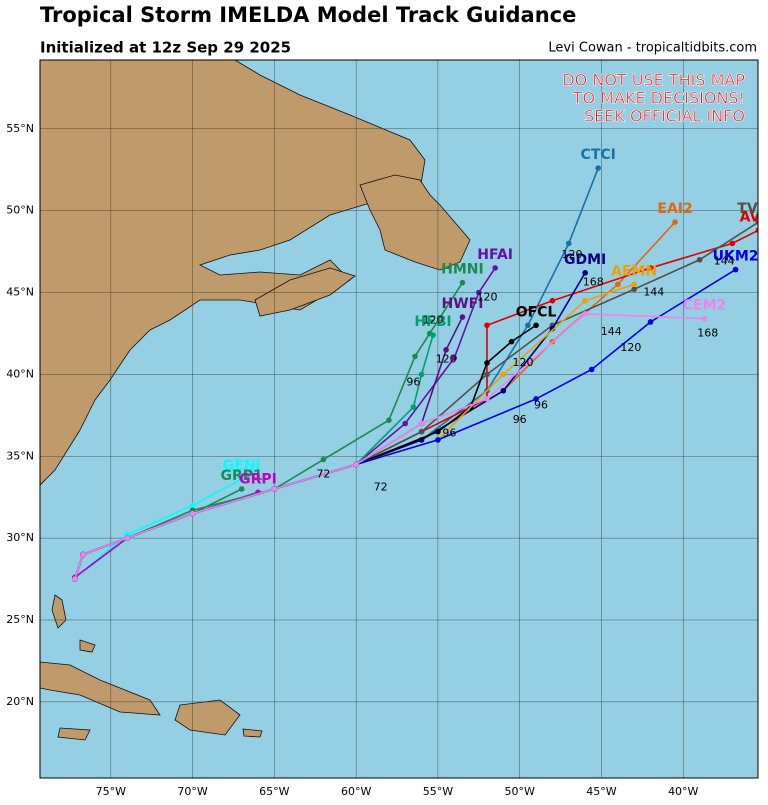 Image resolution: width=768 pixels, height=805 pixels. What do you see at coordinates (20, 373) in the screenshot?
I see `lat-tick-label: 40°N` at bounding box center [20, 373].